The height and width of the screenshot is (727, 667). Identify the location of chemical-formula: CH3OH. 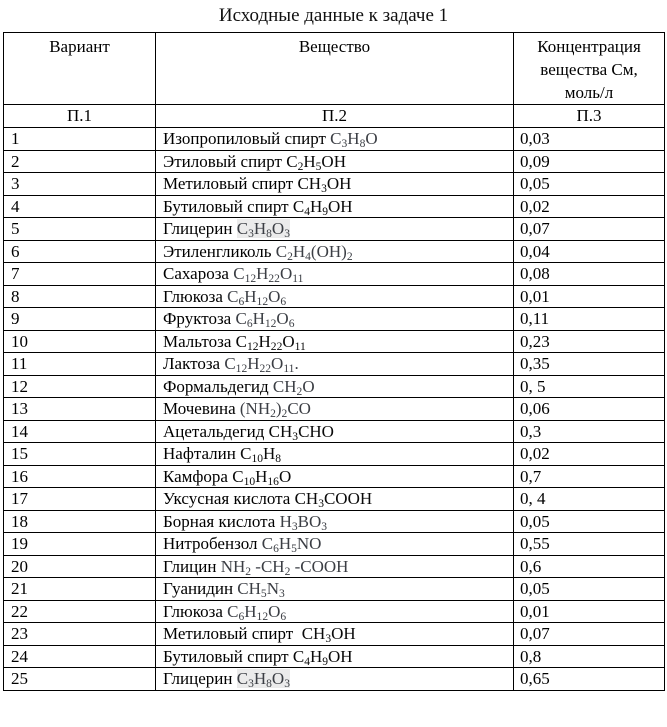
(324, 184).